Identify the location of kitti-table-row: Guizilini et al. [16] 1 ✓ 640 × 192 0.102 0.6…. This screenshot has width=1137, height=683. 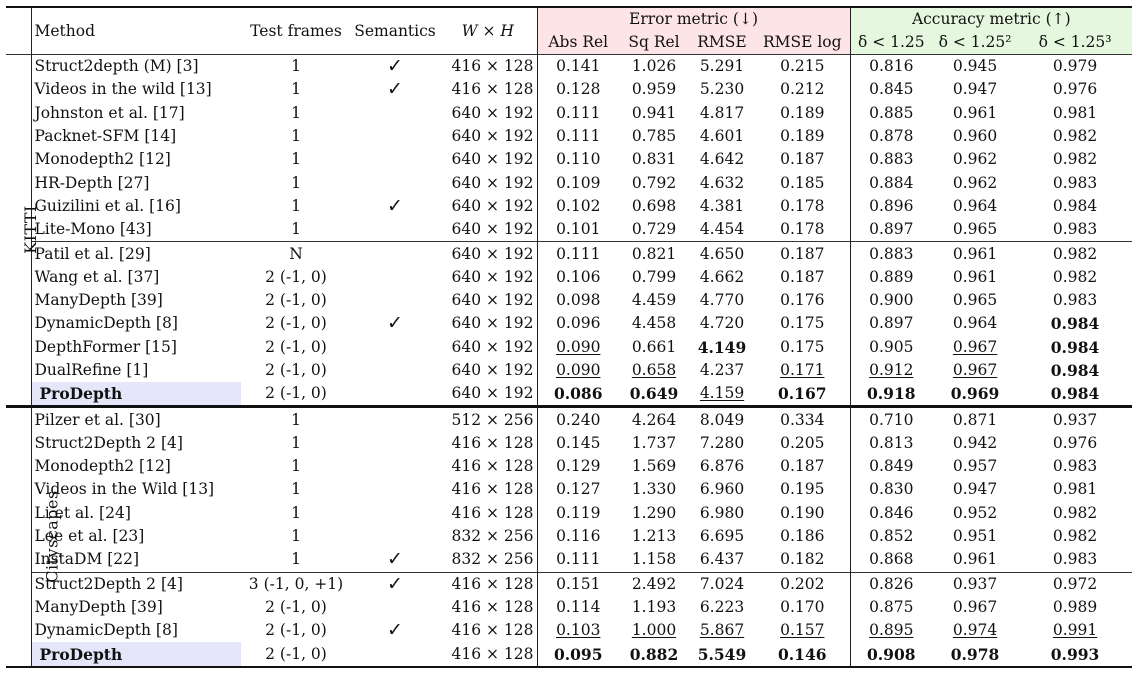
(569, 206).